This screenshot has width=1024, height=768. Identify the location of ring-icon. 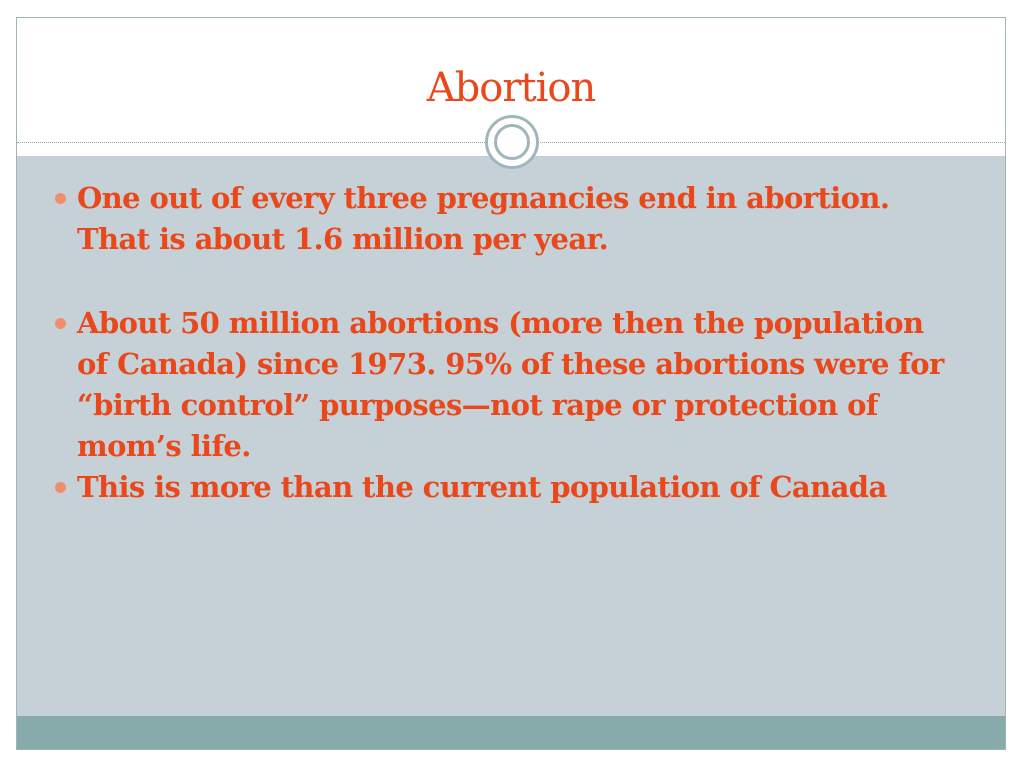
(512, 142).